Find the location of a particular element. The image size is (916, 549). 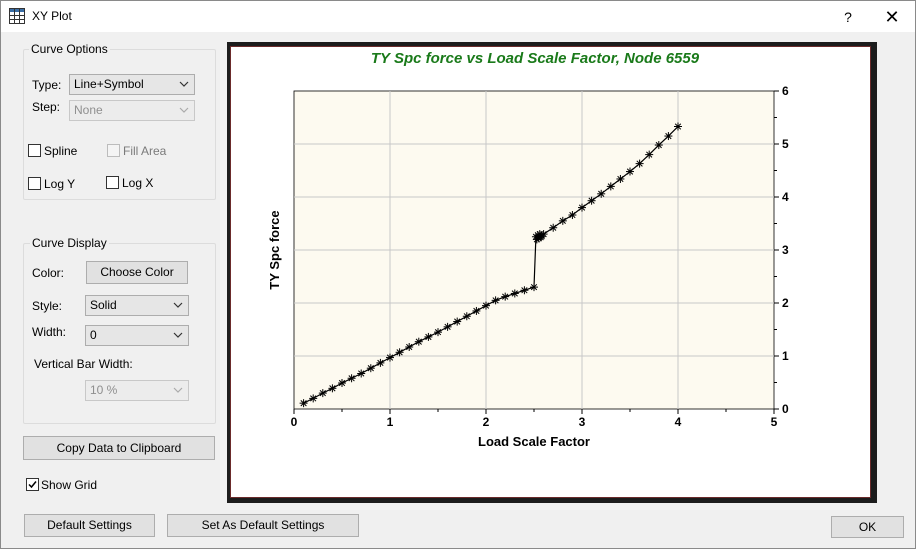

y-tick-label: 3 is located at coordinates (785, 250).